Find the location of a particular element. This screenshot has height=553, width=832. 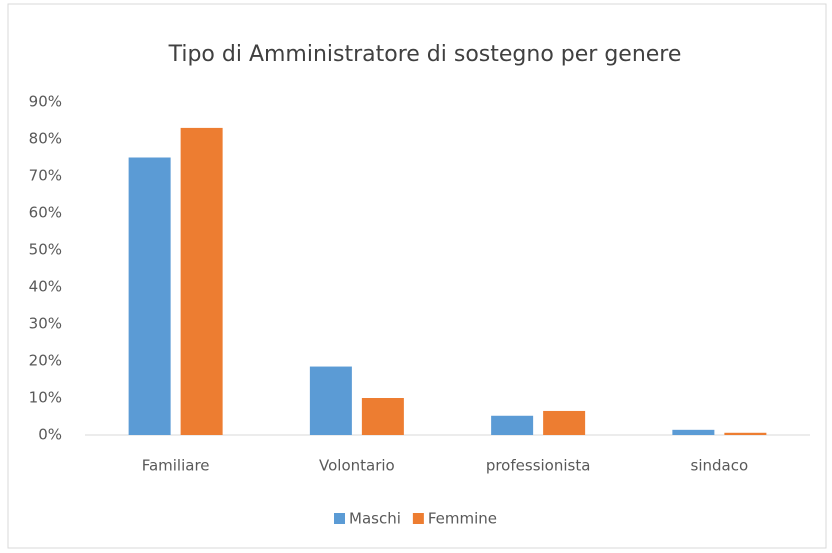

x-tick-label: sindaco is located at coordinates (720, 466).